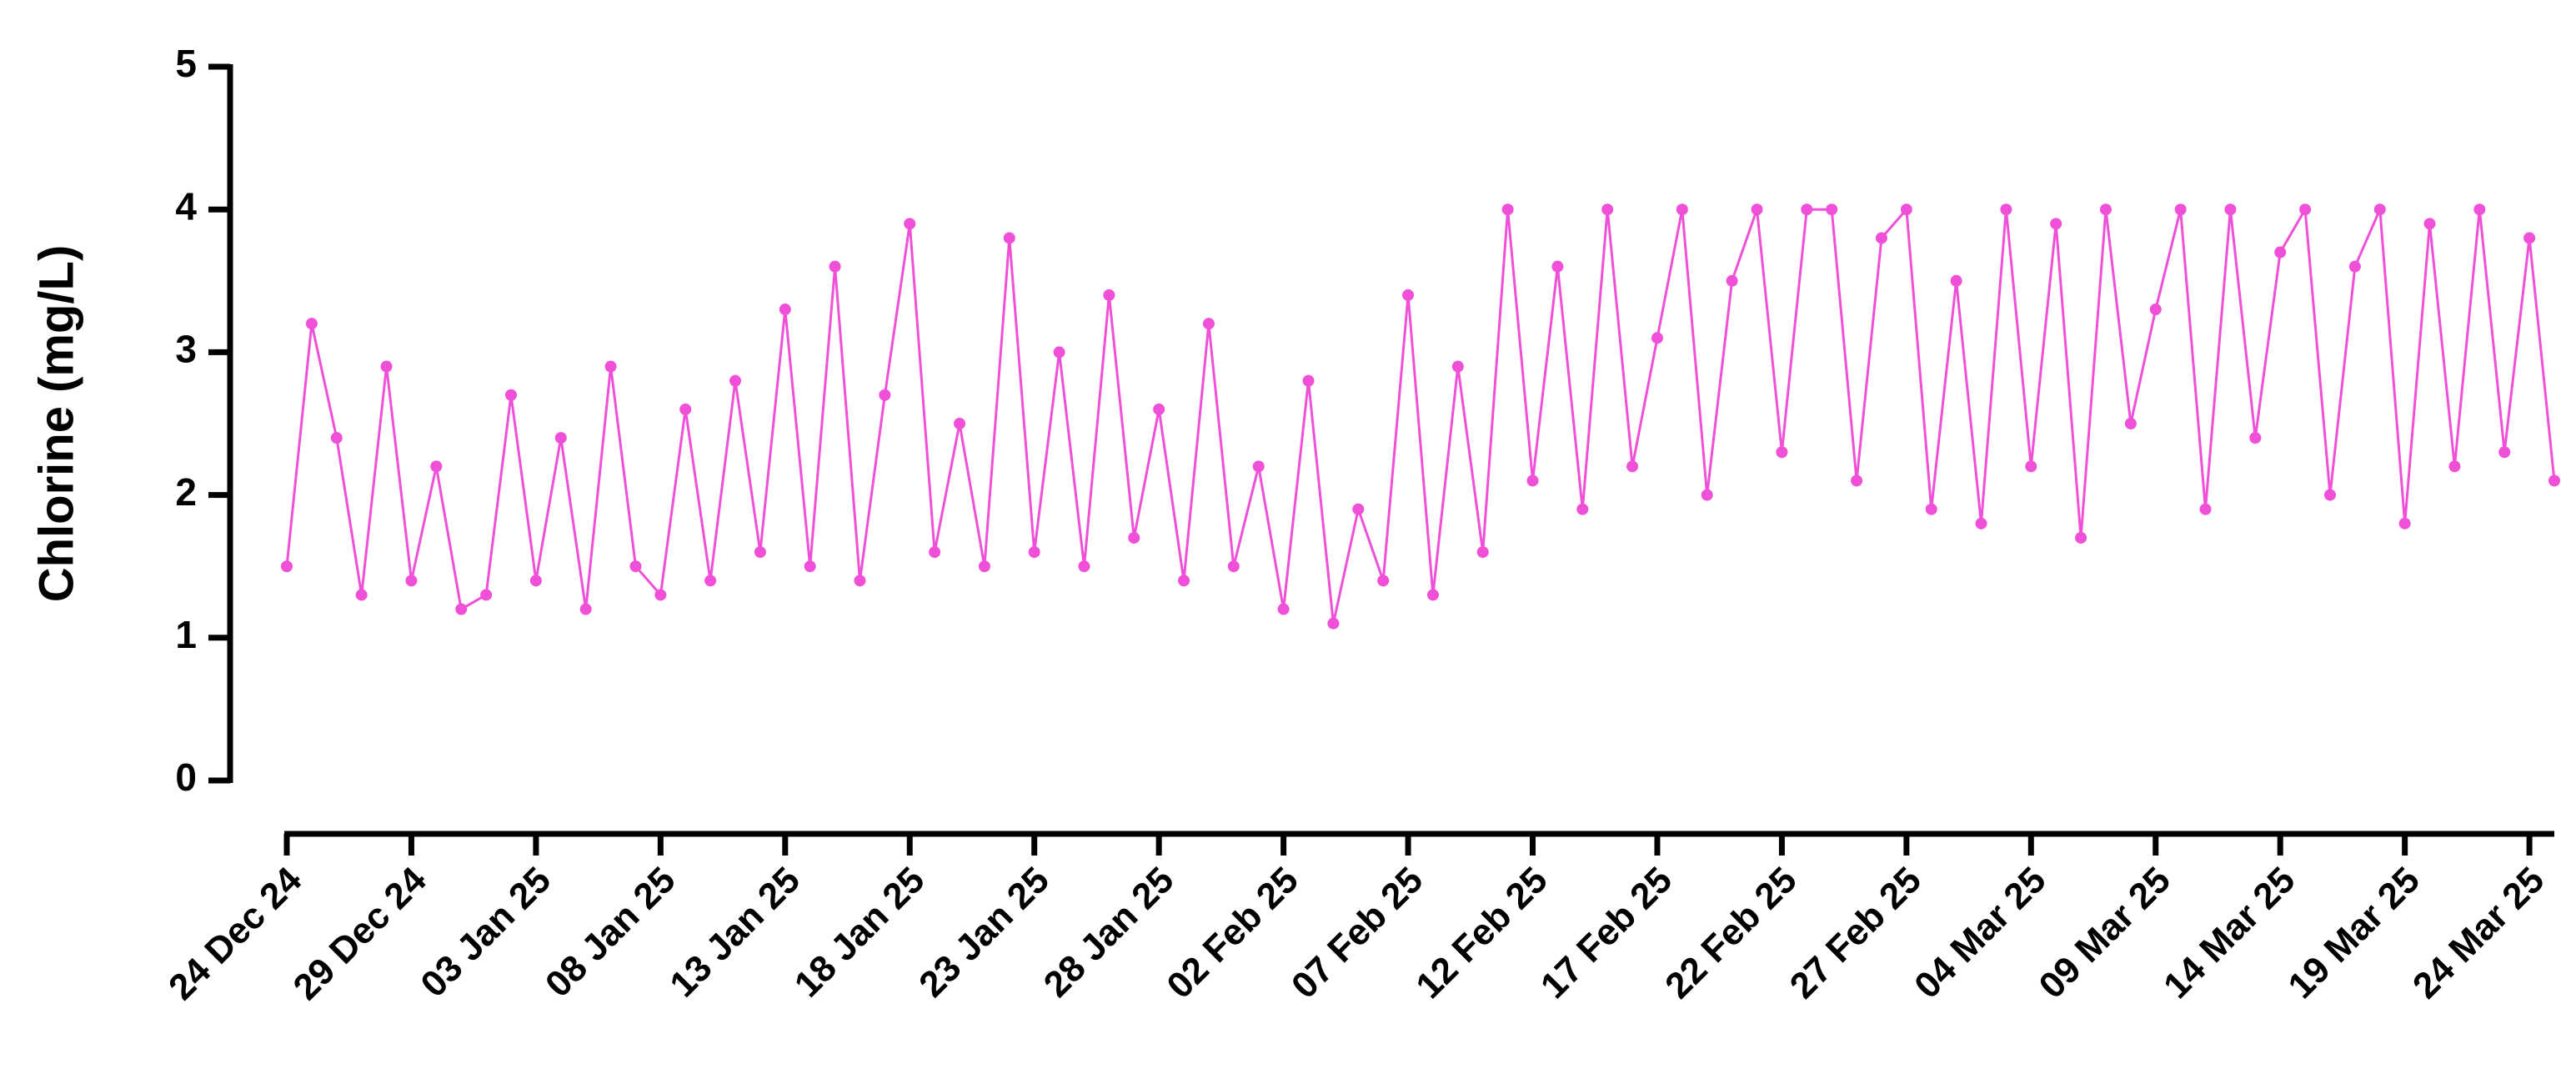 This screenshot has height=1074, width=2576. I want to click on x-tick-label: 22 Feb 25, so click(1730, 933).